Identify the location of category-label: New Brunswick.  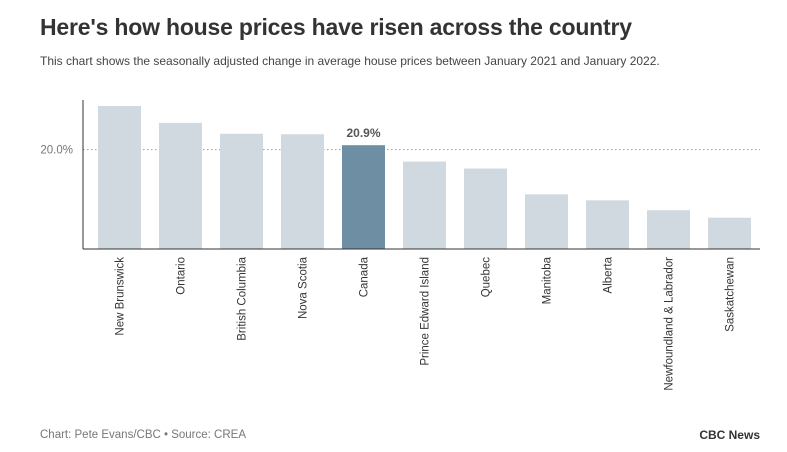
(121, 296).